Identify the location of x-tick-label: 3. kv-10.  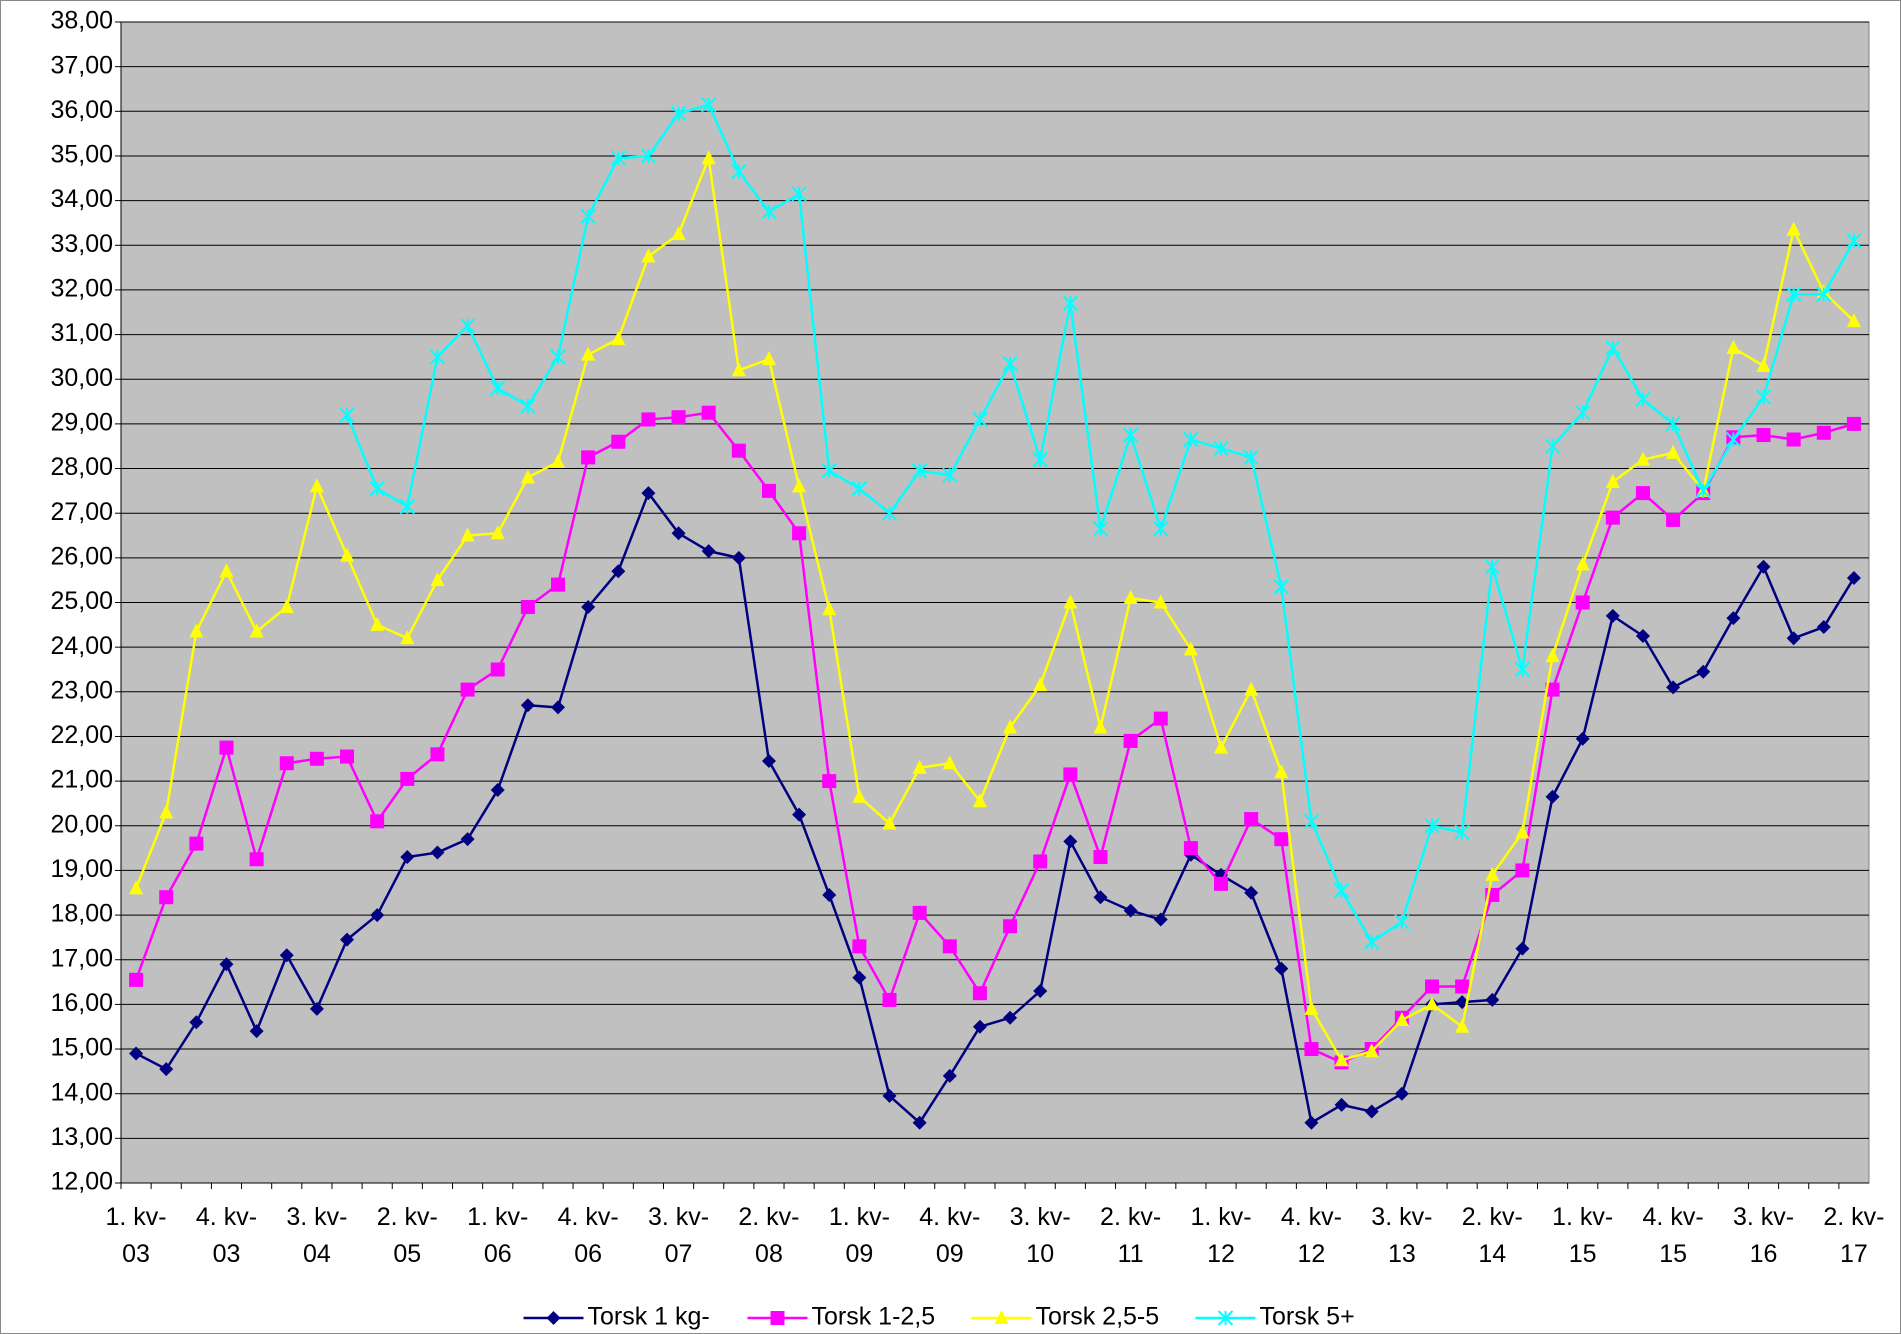
(1040, 1235).